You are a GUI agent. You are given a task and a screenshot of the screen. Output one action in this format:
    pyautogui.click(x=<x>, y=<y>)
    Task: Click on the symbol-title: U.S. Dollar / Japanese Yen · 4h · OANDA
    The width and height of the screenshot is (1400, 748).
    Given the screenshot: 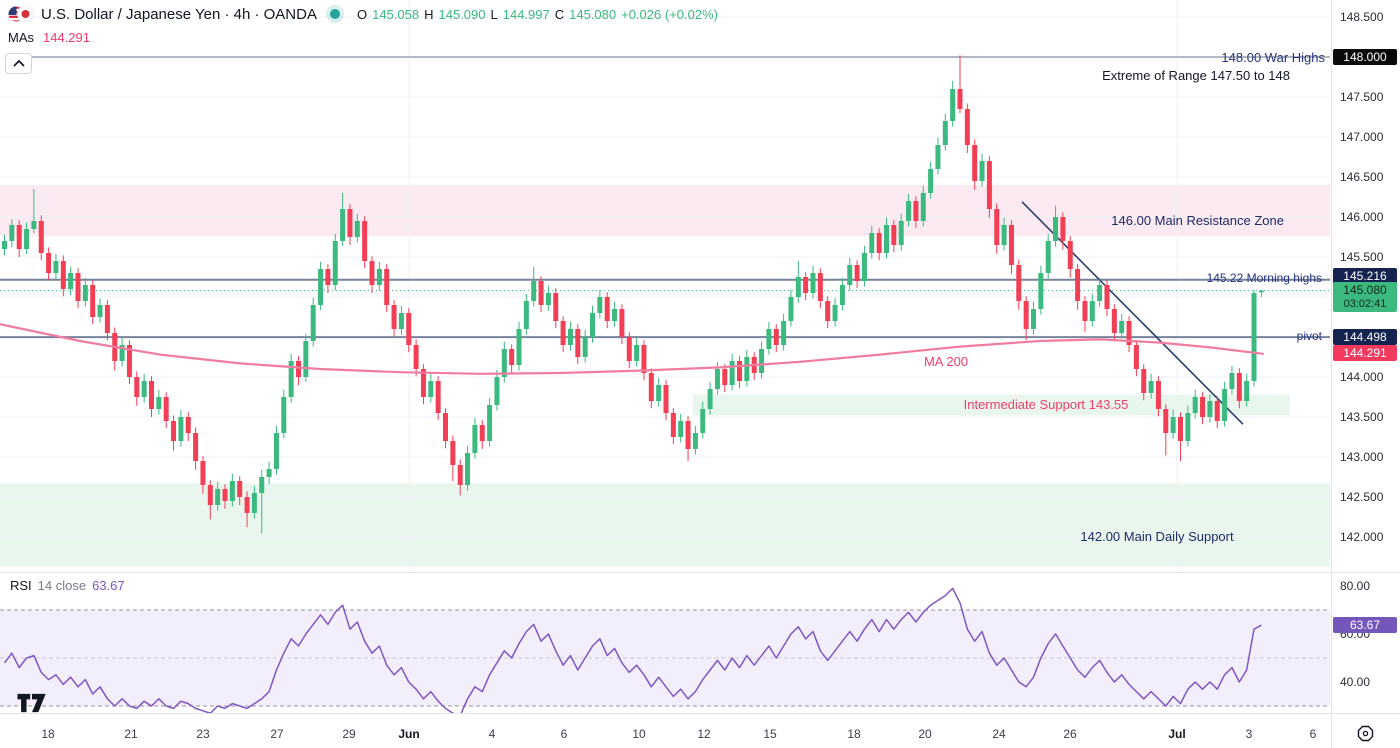 What is the action you would take?
    pyautogui.click(x=179, y=14)
    